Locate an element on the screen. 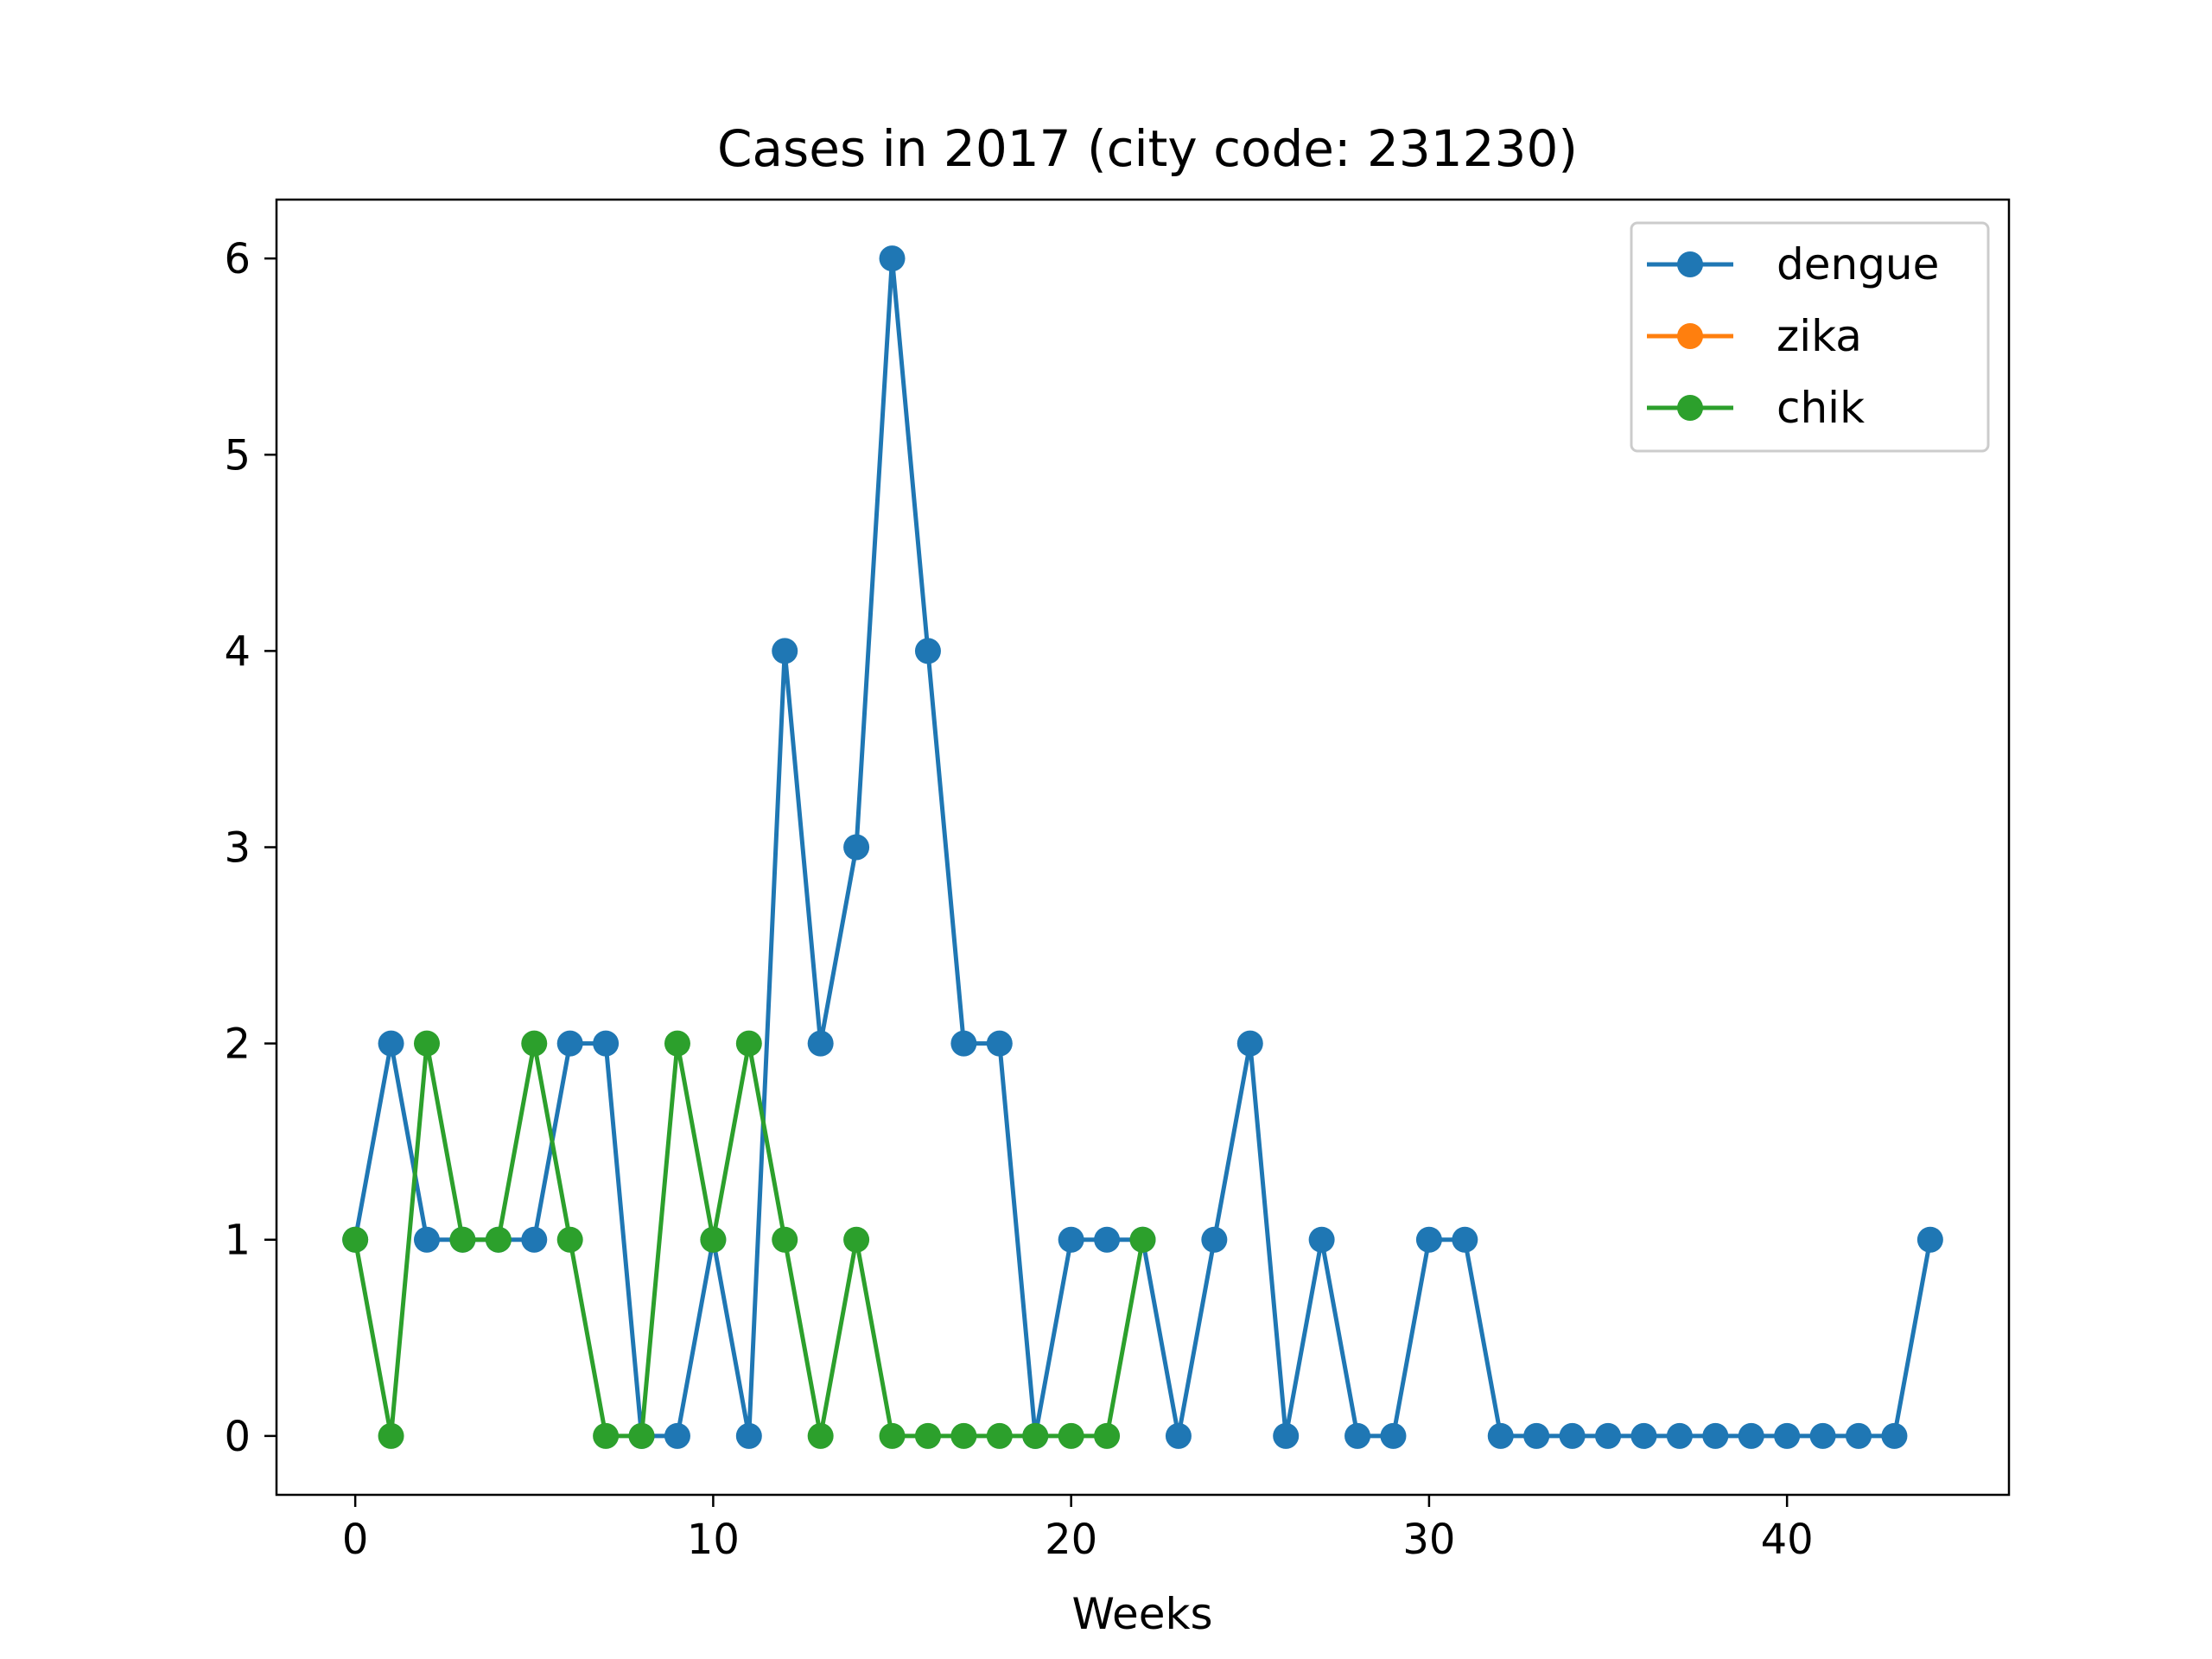 This screenshot has width=2212, height=1659. x-axis-label: Weeks is located at coordinates (1141, 1614).